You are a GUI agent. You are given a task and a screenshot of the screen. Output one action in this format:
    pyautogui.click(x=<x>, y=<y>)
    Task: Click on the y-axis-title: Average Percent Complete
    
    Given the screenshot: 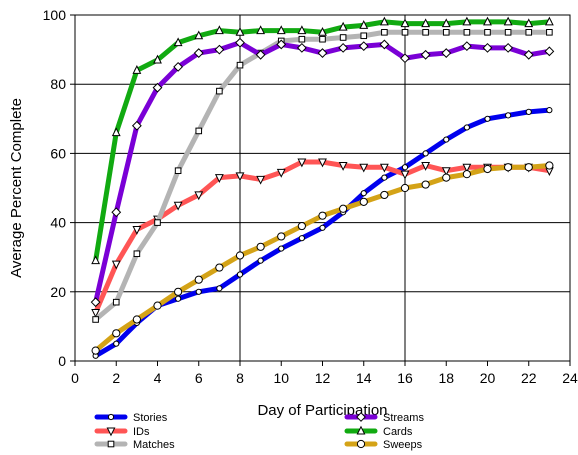 What is the action you would take?
    pyautogui.click(x=16, y=188)
    